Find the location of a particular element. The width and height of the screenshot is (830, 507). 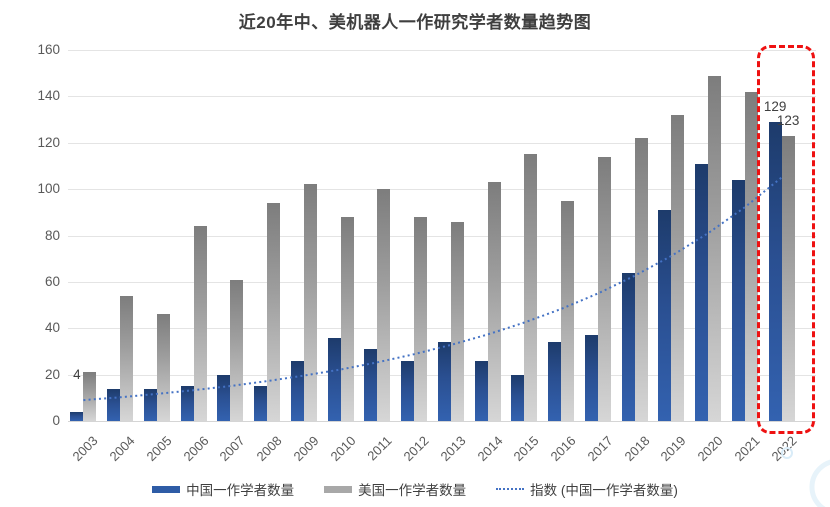

data-label-123: 123 is located at coordinates (788, 120).